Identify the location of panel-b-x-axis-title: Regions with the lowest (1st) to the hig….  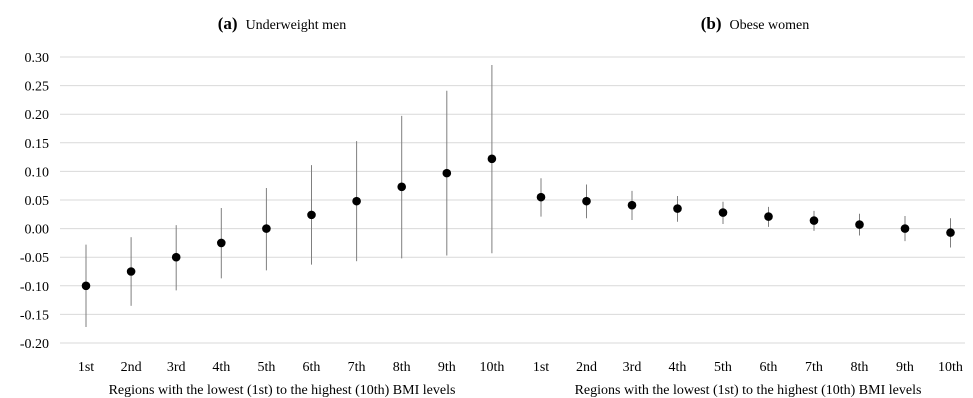
(748, 390).